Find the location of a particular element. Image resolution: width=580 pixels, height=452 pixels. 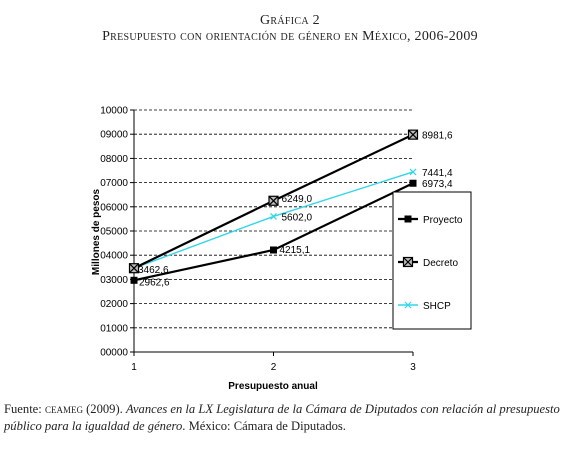

y-tick-label: 09000 is located at coordinates (114, 135).